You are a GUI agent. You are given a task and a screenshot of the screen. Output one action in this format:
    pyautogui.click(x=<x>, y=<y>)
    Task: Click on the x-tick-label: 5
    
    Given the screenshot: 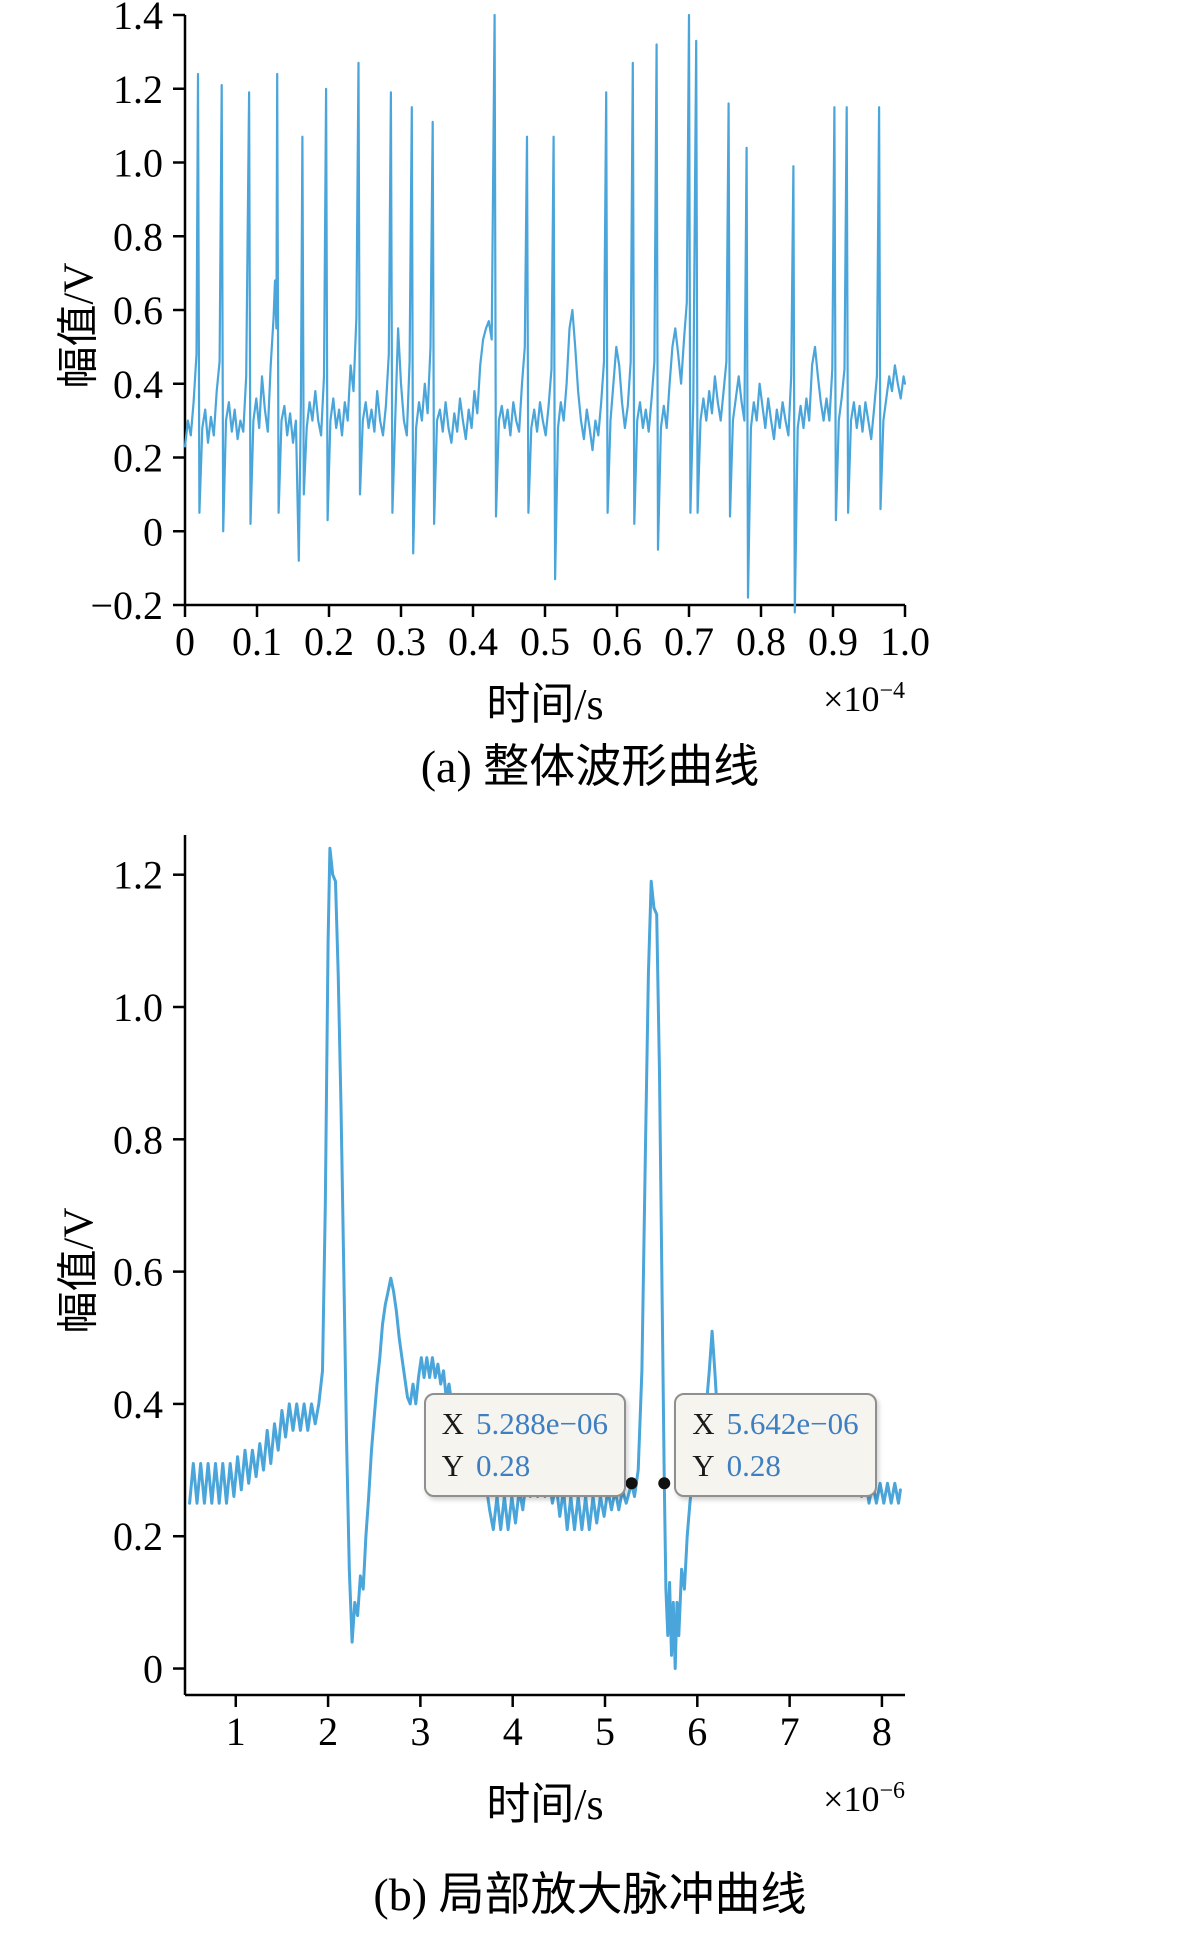 What is the action you would take?
    pyautogui.click(x=605, y=1731)
    